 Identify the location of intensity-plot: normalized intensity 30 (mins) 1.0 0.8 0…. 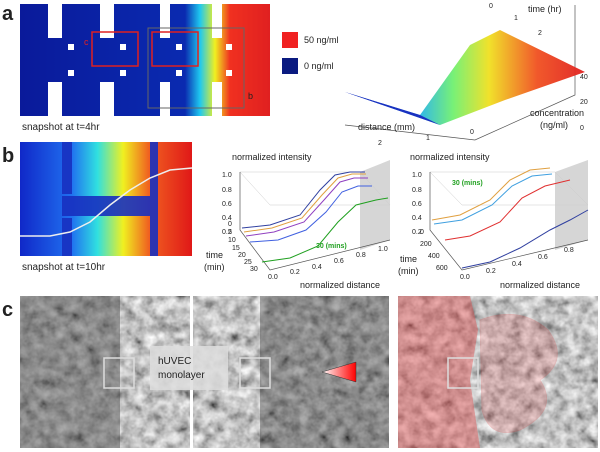
(493, 221).